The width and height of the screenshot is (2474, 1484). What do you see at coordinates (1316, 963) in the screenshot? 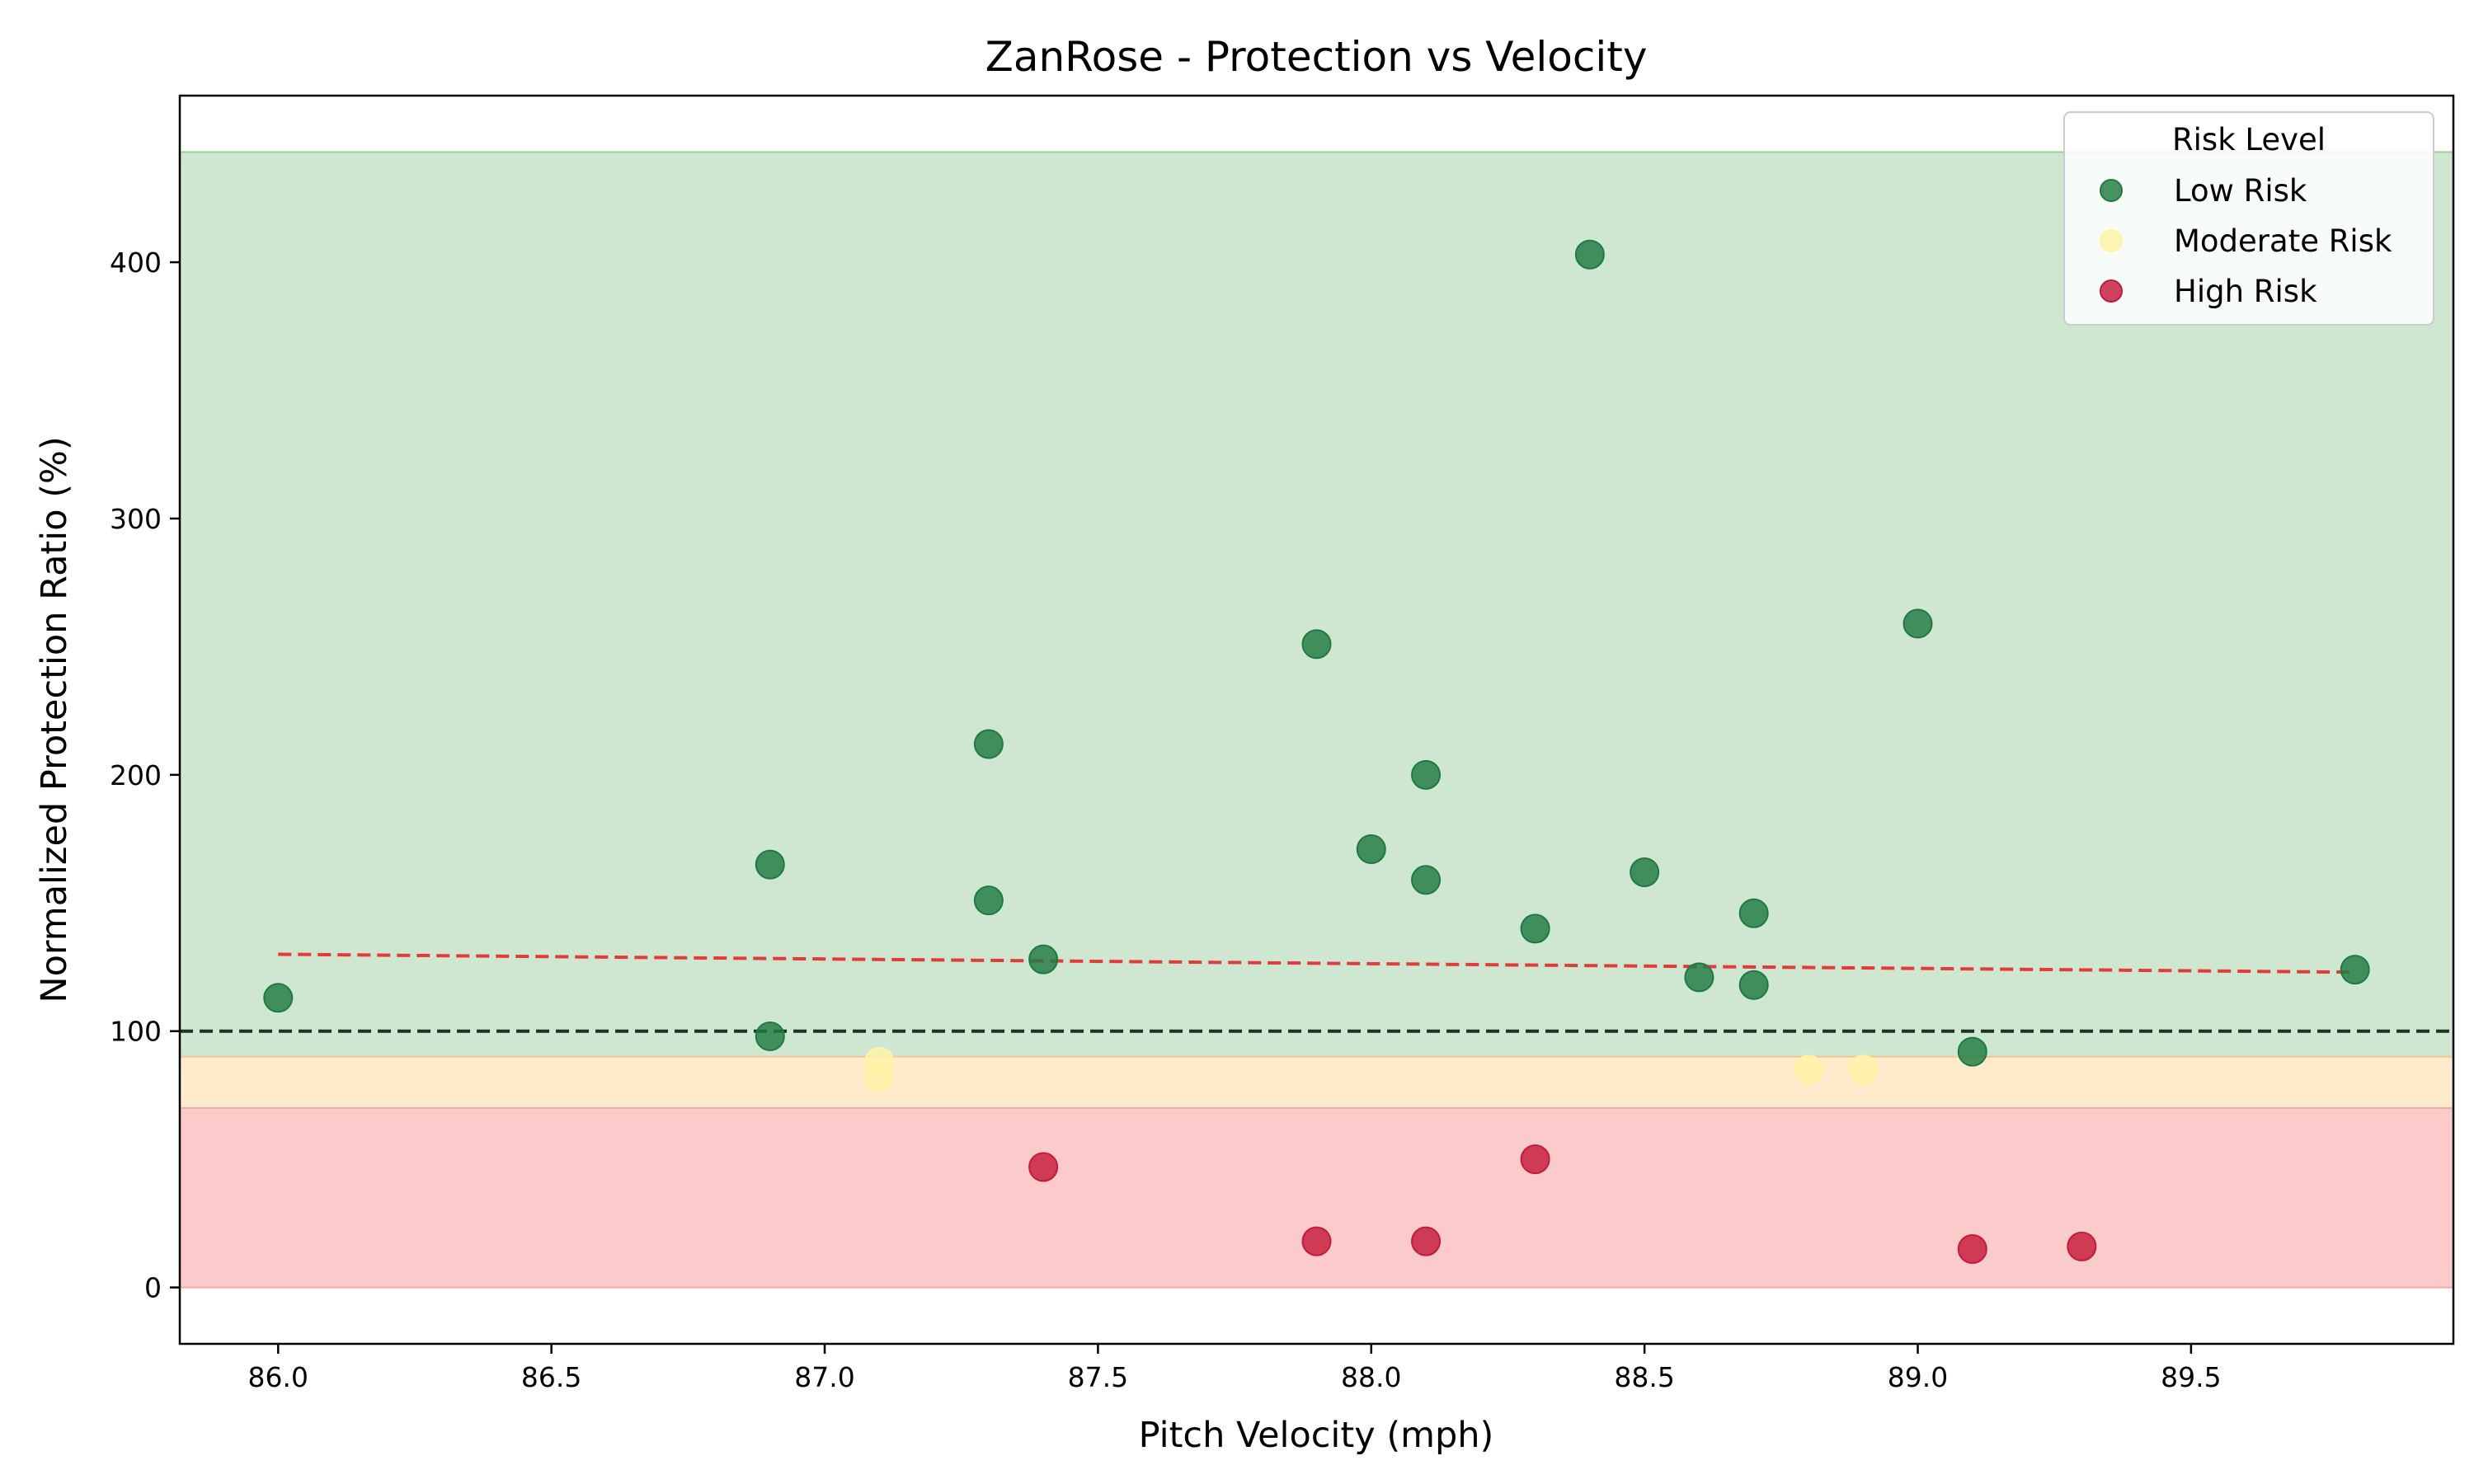
I see `trend-line` at bounding box center [1316, 963].